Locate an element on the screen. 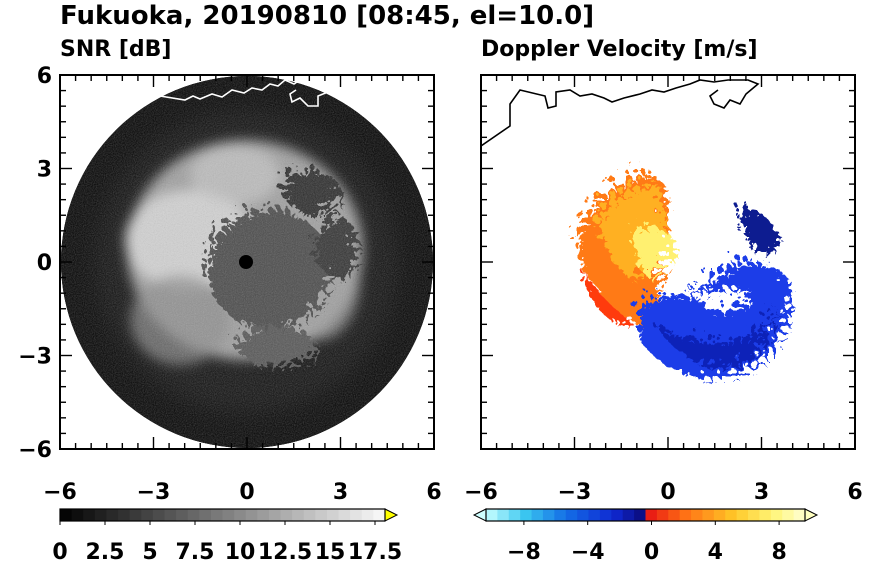  y-tick-label: −3 is located at coordinates (35, 357).